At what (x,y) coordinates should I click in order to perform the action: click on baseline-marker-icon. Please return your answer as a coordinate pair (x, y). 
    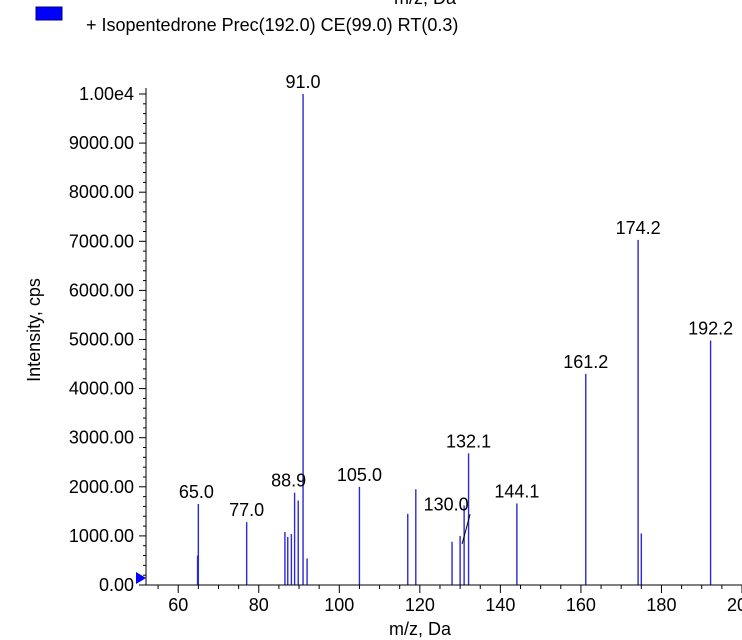
    Looking at the image, I should click on (141, 578).